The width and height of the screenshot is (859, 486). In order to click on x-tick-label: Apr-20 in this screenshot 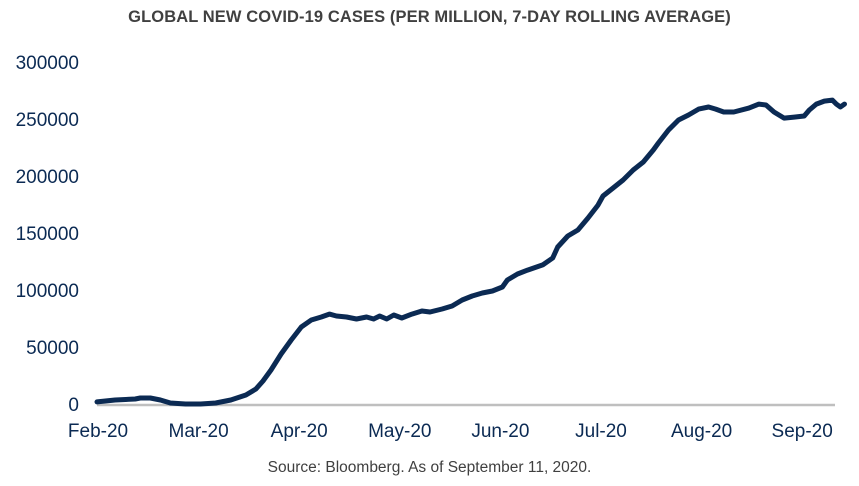, I will do `click(299, 431)`.